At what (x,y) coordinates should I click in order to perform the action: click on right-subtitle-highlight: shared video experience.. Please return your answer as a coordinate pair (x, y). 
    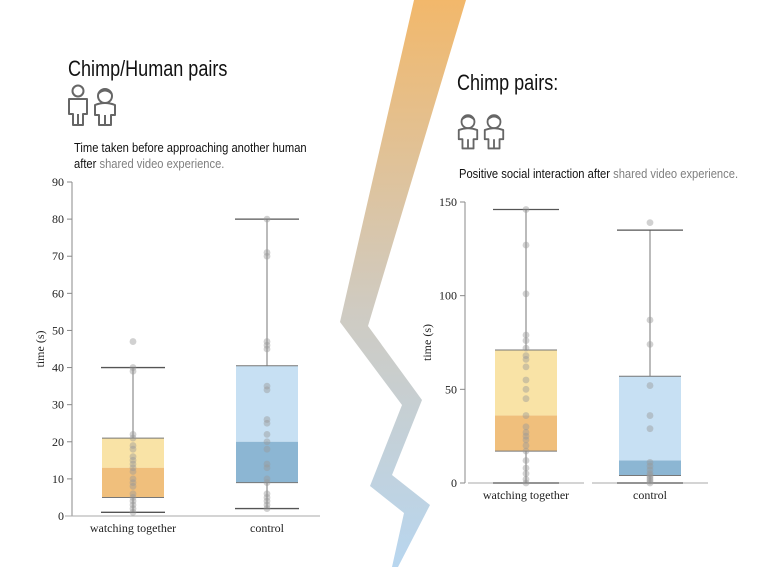
    Looking at the image, I should click on (676, 173).